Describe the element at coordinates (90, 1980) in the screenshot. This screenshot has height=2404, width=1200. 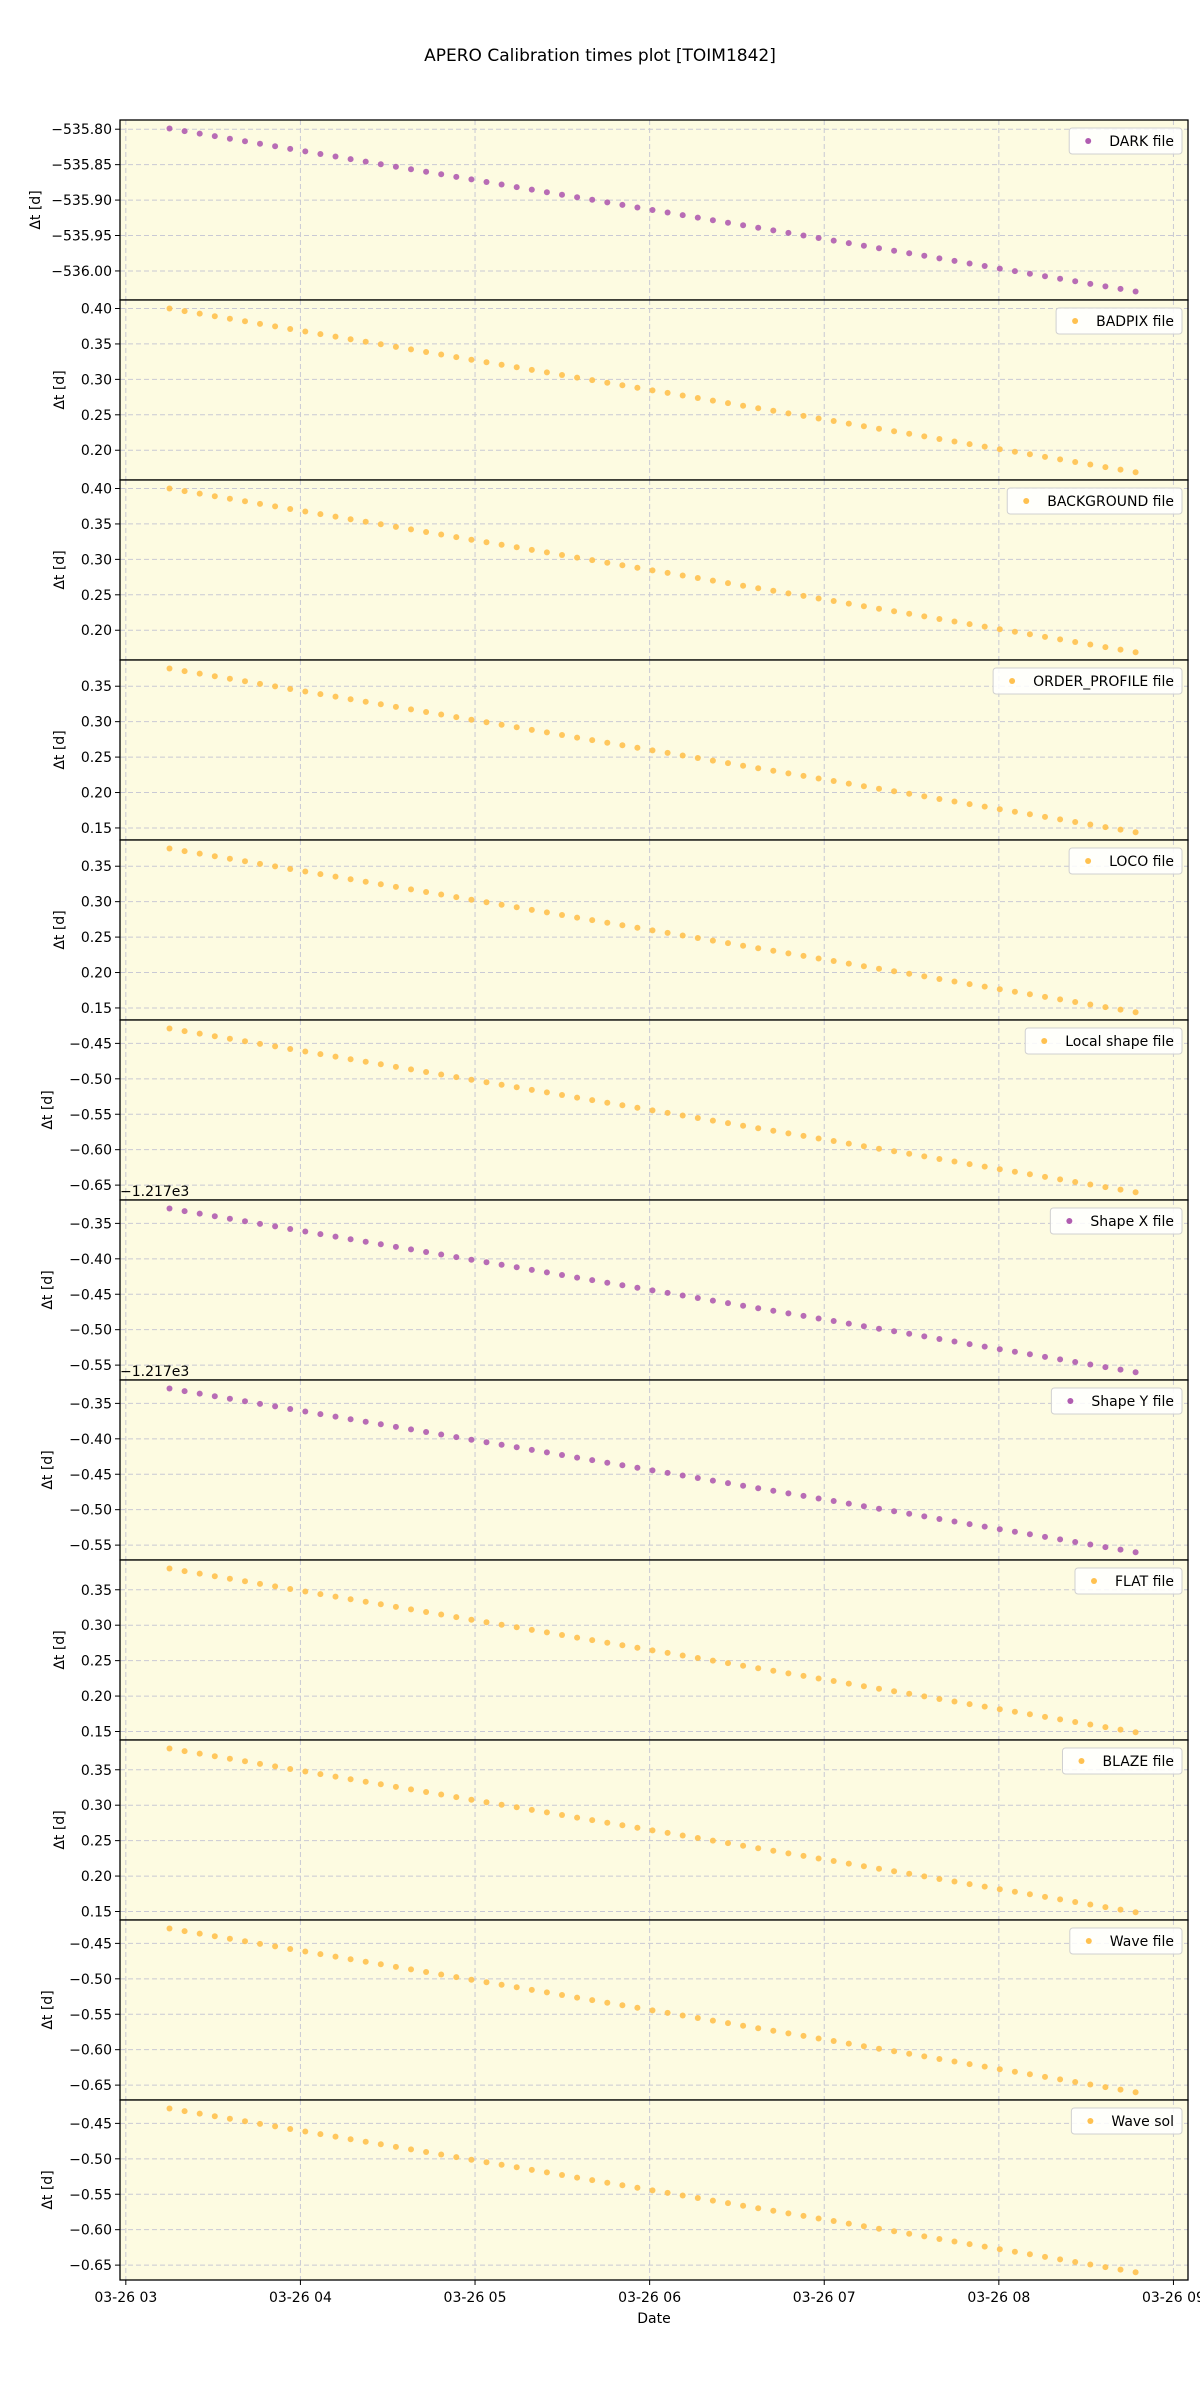
I see `y-tick-label: −0.50` at that location.